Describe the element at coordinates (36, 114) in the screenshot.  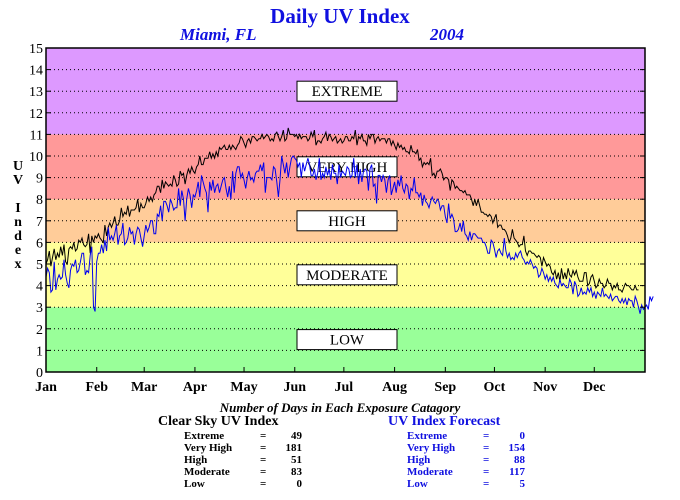
I see `y-tick-label: 12` at that location.